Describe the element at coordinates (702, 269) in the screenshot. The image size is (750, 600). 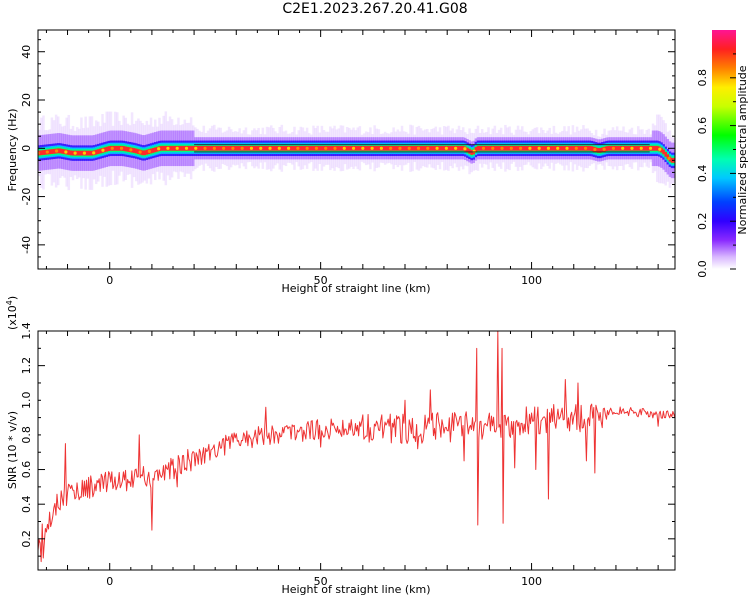
I see `colorbar-tick-label: 0.0` at that location.